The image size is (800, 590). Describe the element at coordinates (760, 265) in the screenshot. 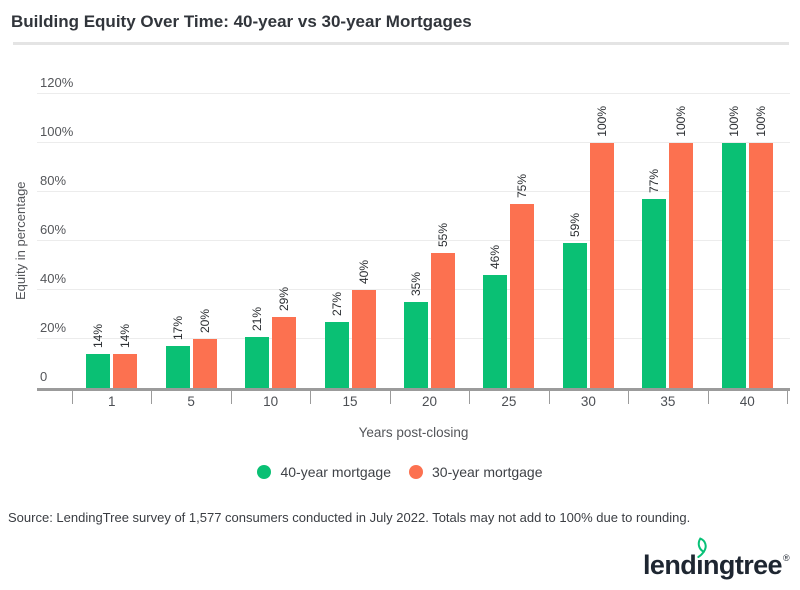

I see `bar-30-year-mortgage-year40` at that location.